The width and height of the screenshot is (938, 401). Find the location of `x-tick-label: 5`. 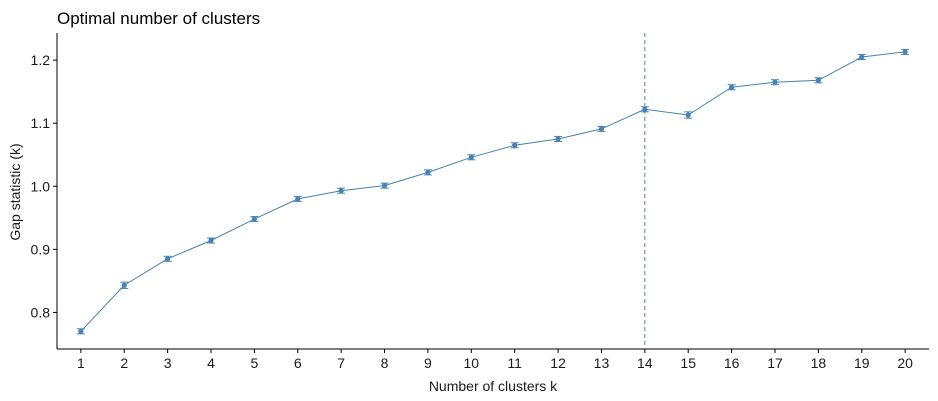

x-tick-label: 5 is located at coordinates (254, 363).